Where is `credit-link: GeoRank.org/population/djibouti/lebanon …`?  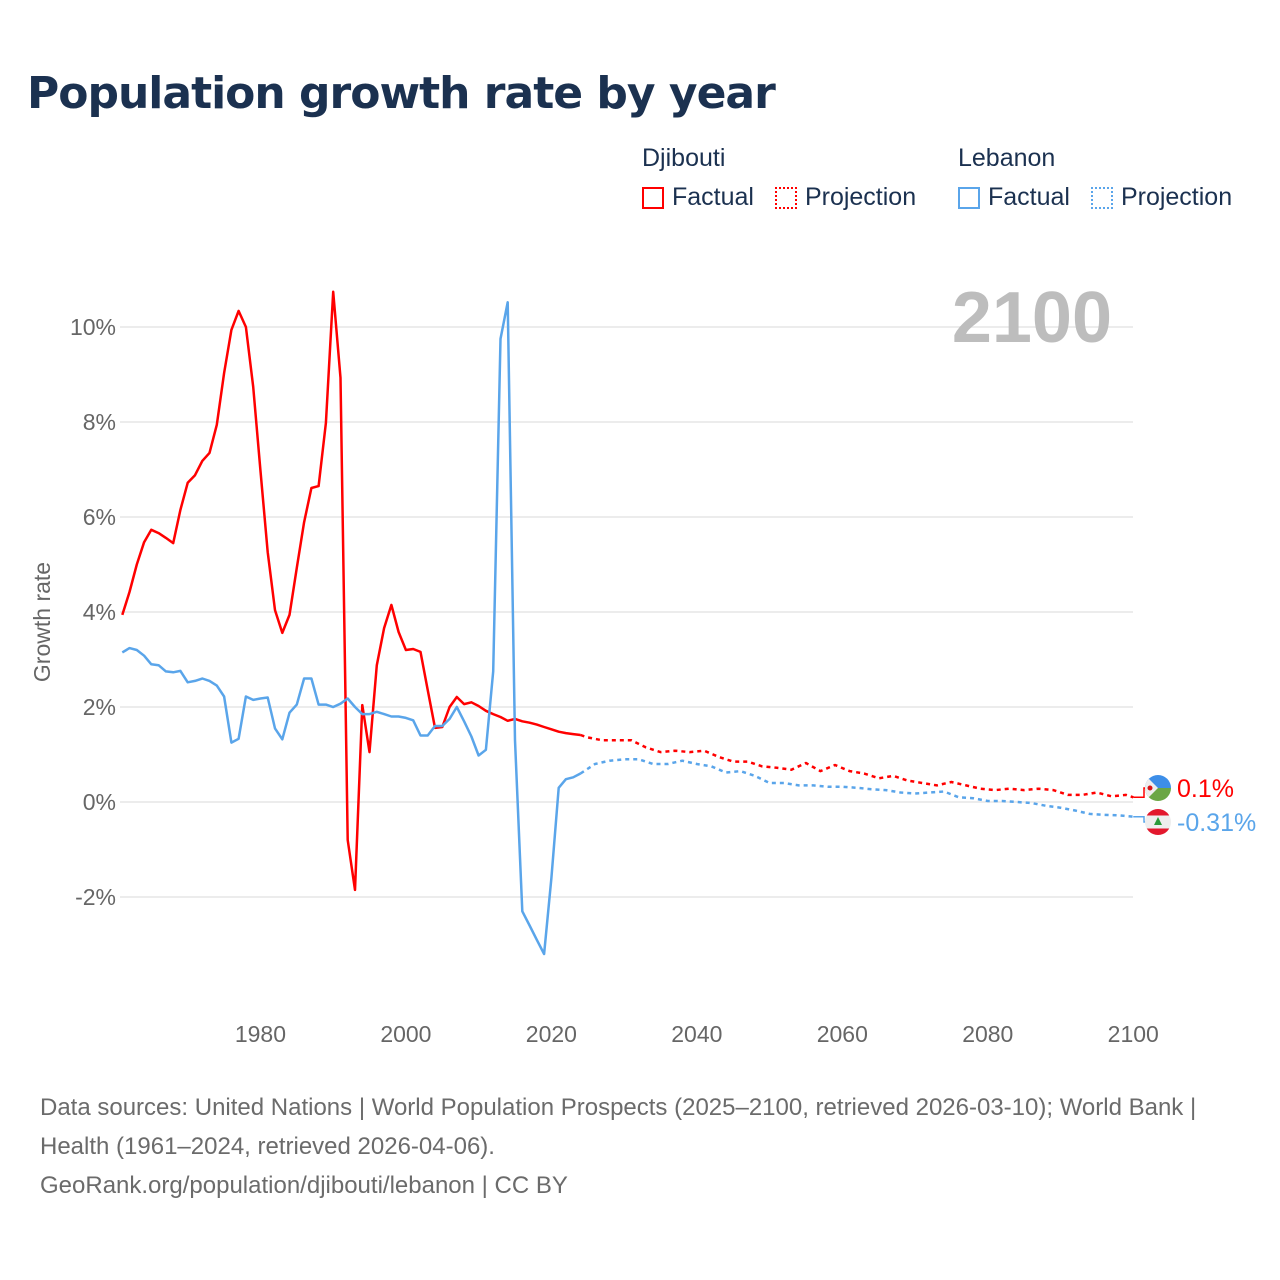 credit-link: GeoRank.org/population/djibouti/lebanon … is located at coordinates (304, 1185).